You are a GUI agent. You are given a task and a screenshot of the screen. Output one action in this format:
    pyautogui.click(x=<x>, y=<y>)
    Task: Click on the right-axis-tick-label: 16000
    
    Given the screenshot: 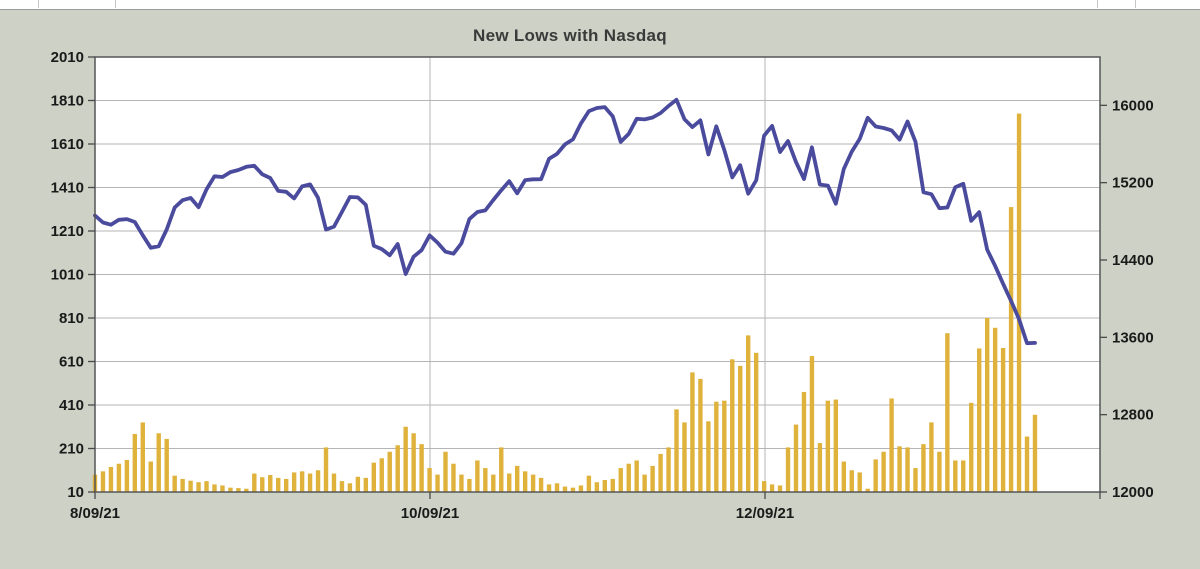 What is the action you would take?
    pyautogui.click(x=1133, y=105)
    